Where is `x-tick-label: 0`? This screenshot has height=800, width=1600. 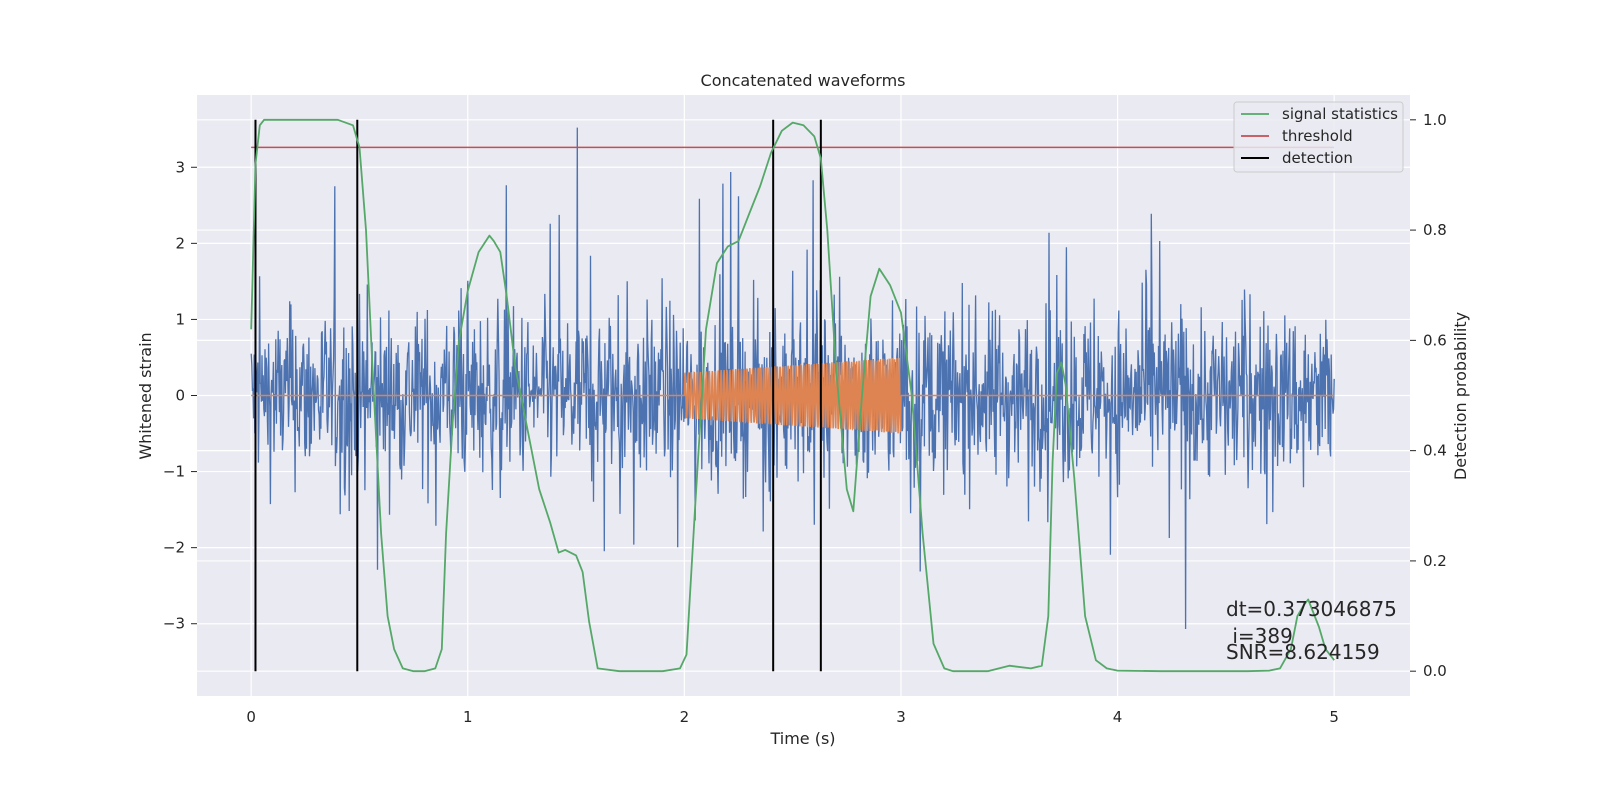
x-tick-label: 0 is located at coordinates (251, 717).